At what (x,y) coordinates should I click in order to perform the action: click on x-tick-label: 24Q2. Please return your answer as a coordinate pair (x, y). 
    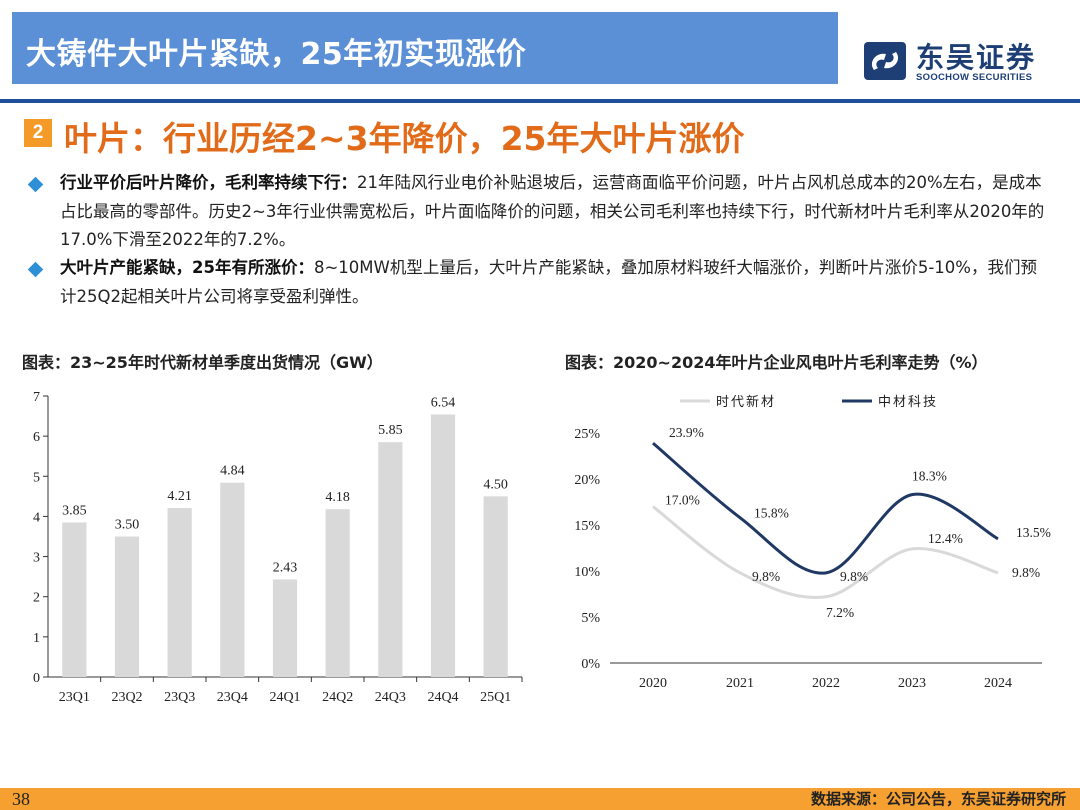
    Looking at the image, I should click on (337, 697).